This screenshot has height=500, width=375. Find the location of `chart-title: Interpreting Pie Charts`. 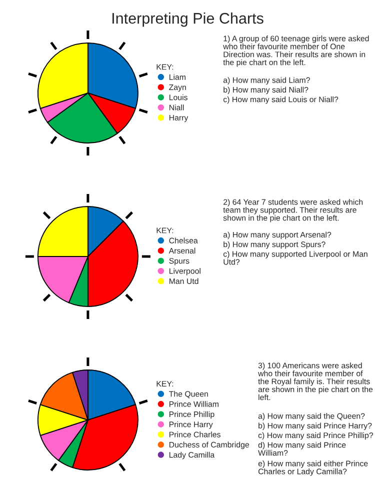

chart-title: Interpreting Pie Charts is located at coordinates (188, 19).